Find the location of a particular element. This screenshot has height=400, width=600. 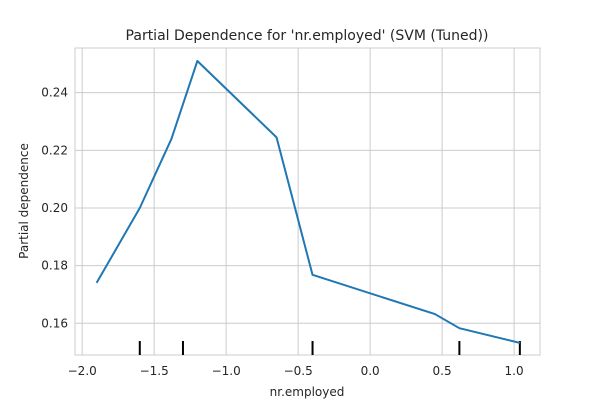

x-tick-label: −0.5 is located at coordinates (298, 371).